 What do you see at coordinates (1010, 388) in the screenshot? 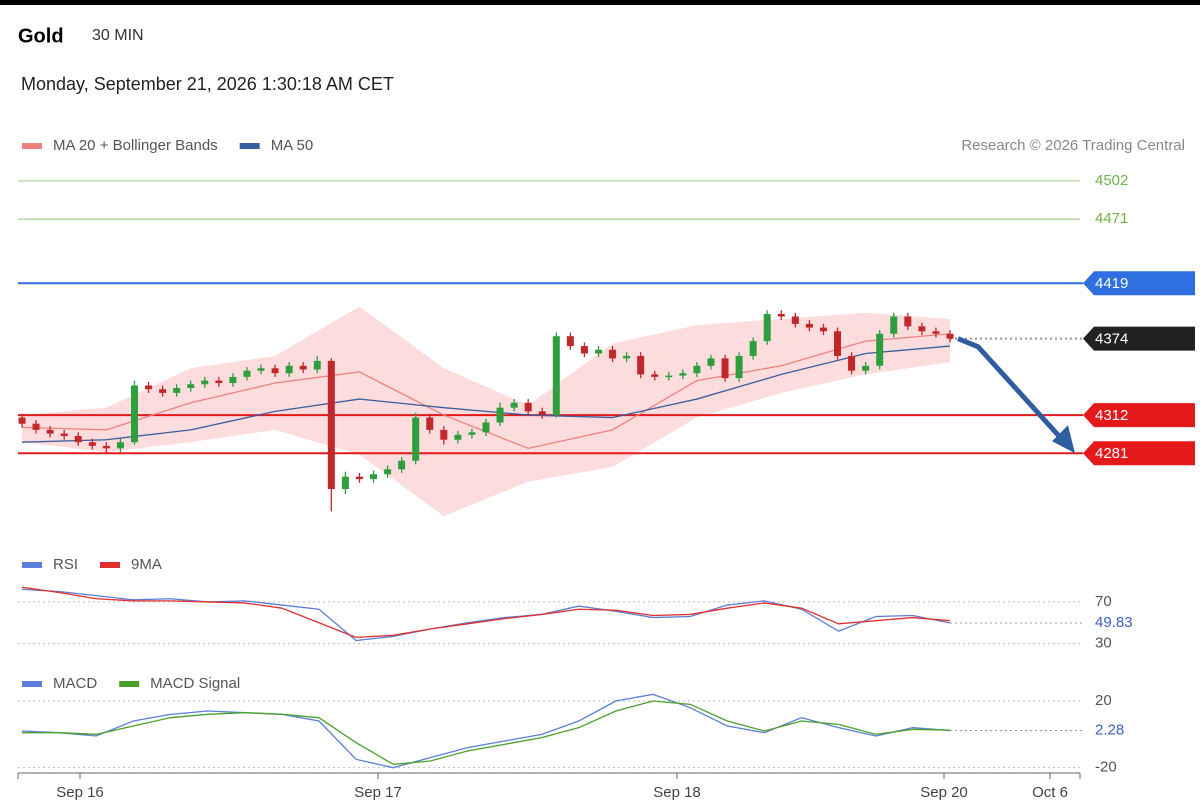
I see `forecast-arrow` at bounding box center [1010, 388].